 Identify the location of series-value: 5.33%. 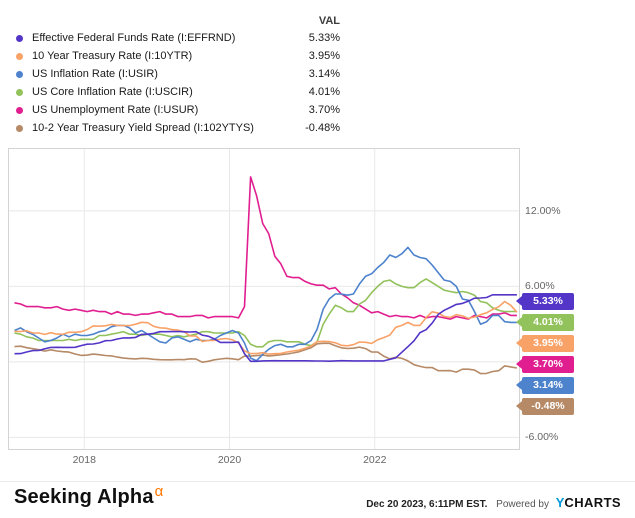
(324, 38).